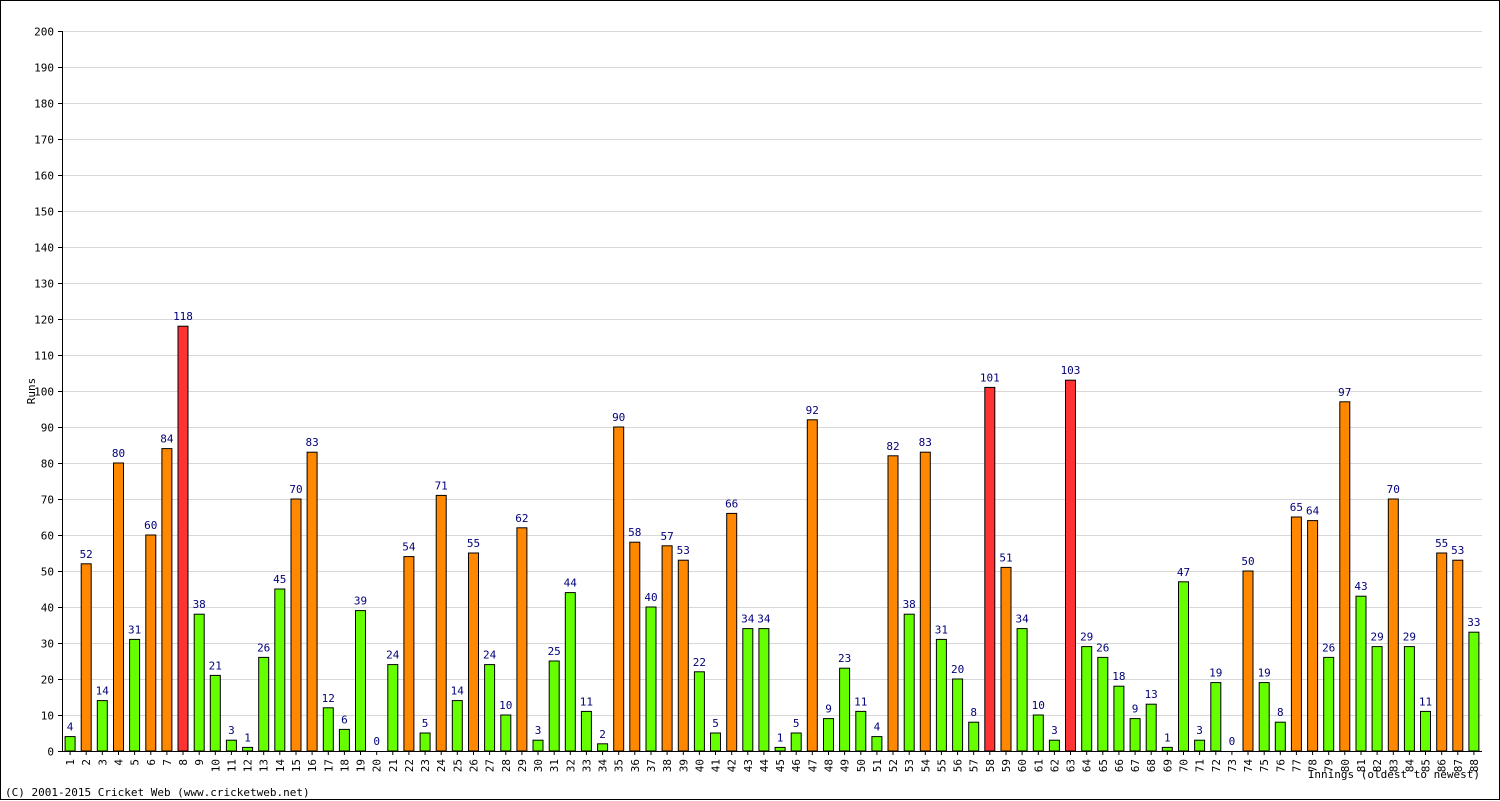  Describe the element at coordinates (119, 762) in the screenshot. I see `x-tick-label: 4` at that location.